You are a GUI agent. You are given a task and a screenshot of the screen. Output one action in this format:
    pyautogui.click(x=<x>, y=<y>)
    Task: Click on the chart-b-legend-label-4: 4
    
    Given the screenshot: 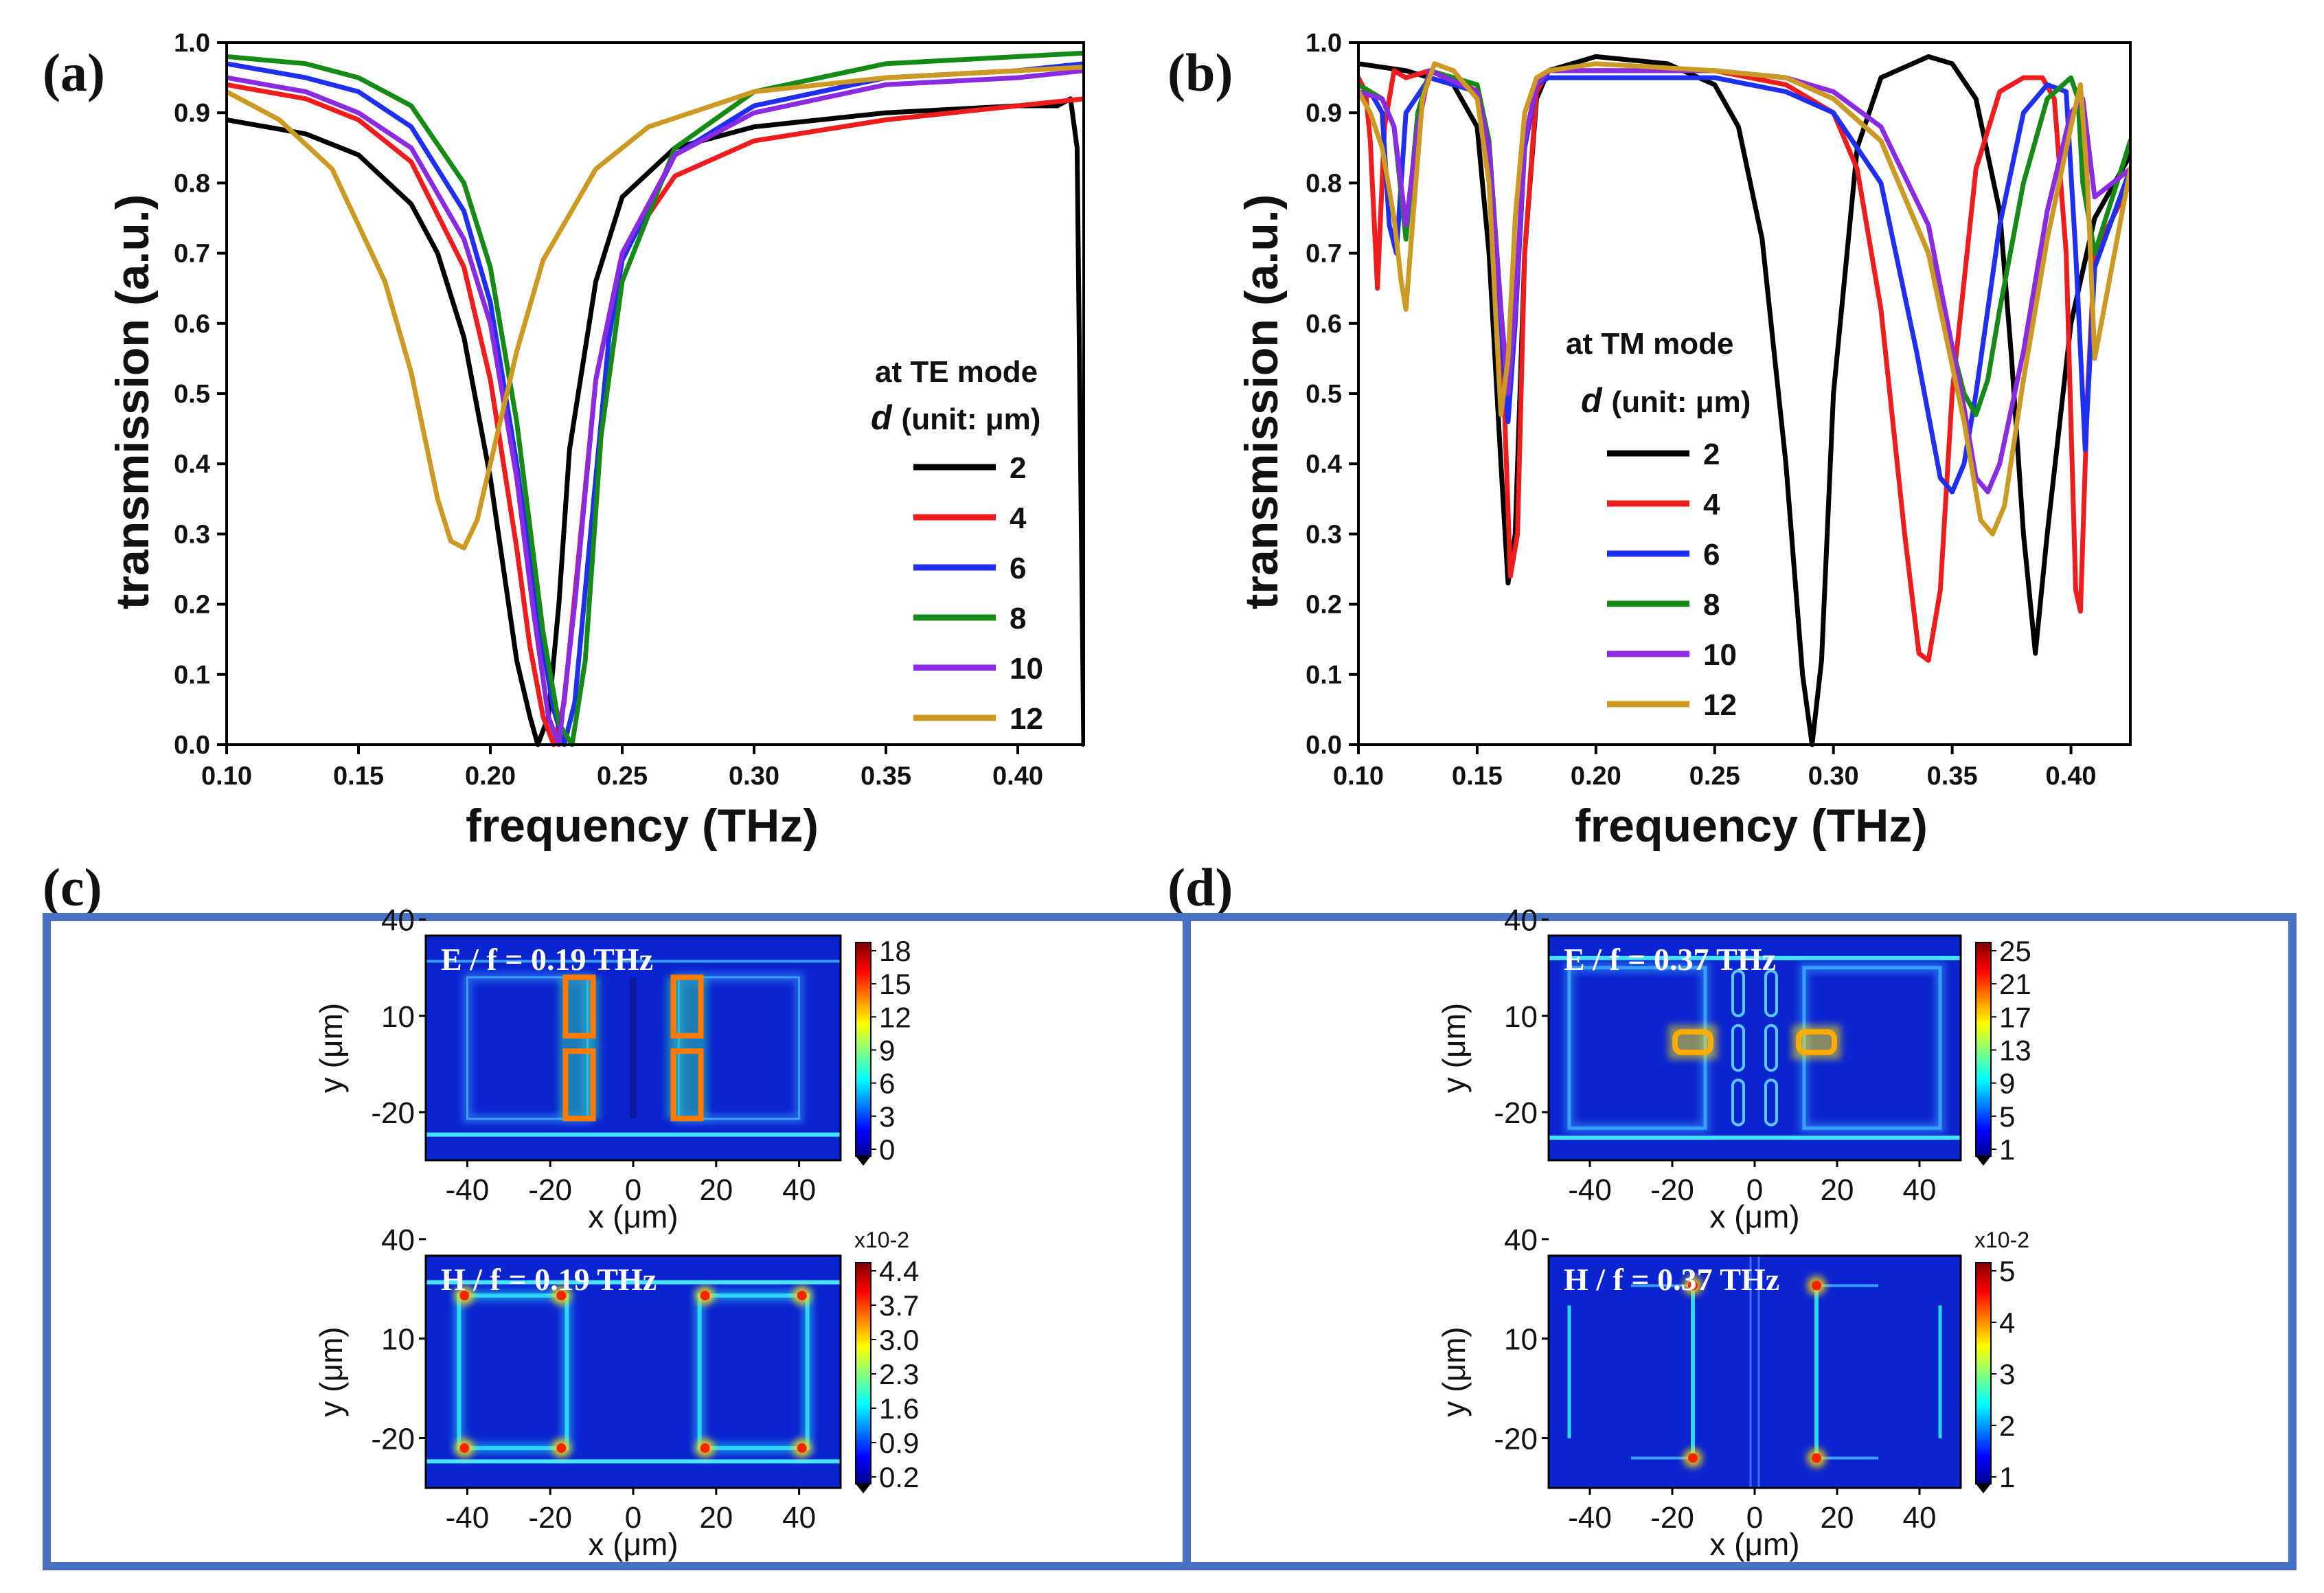 What is the action you would take?
    pyautogui.click(x=1712, y=505)
    